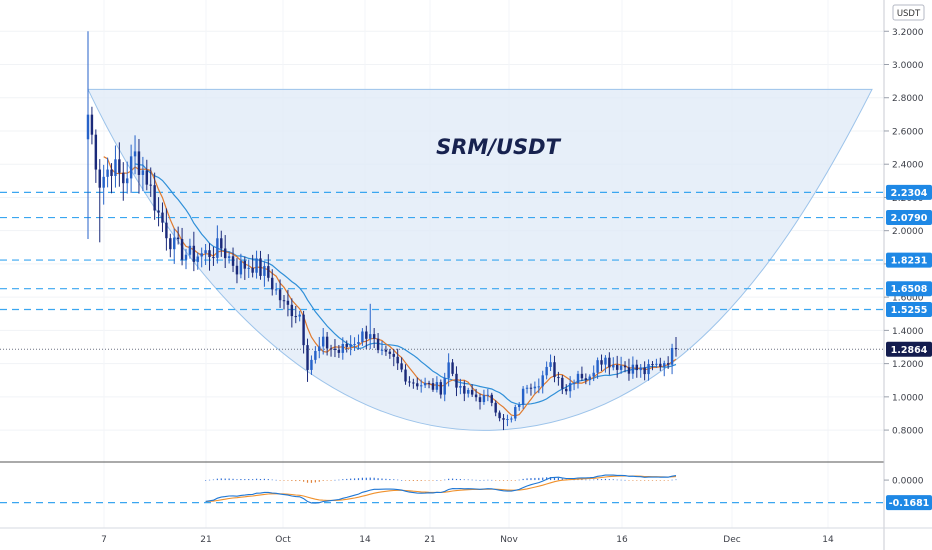  I want to click on currency-label: USDT, so click(909, 14).